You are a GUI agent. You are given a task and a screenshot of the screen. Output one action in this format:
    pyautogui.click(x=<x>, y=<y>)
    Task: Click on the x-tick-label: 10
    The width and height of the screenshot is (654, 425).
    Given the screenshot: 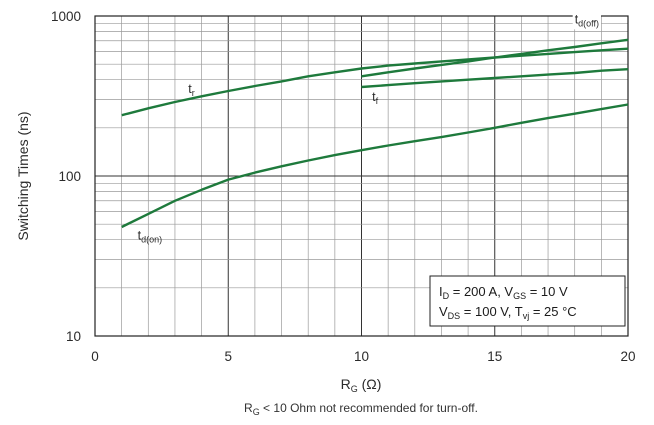 What is the action you would take?
    pyautogui.click(x=361, y=356)
    